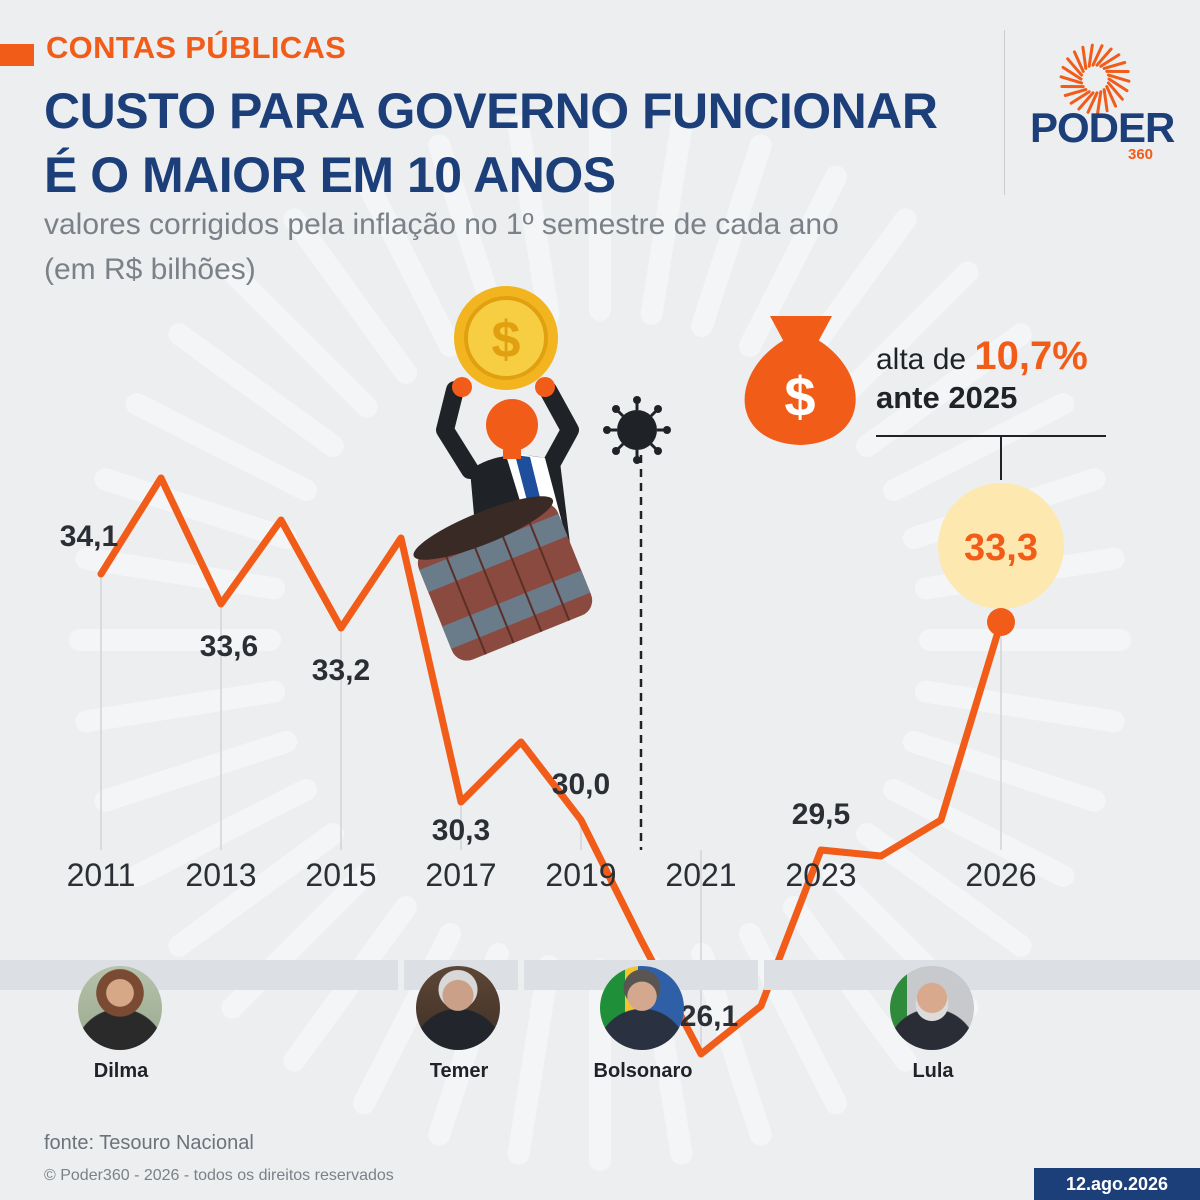 This screenshot has width=1200, height=1200. What do you see at coordinates (1001, 622) in the screenshot?
I see `last-point-dot` at bounding box center [1001, 622].